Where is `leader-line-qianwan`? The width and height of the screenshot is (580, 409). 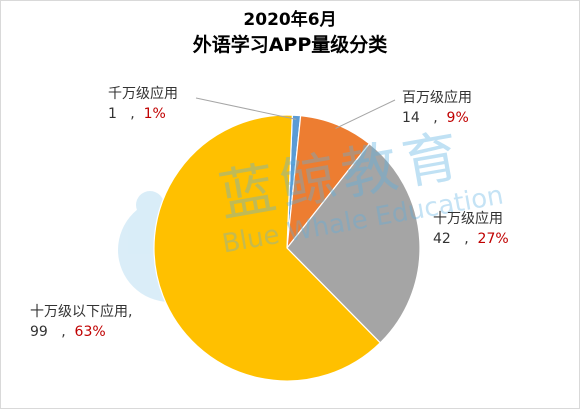 leader-line-qianwan is located at coordinates (246, 108).